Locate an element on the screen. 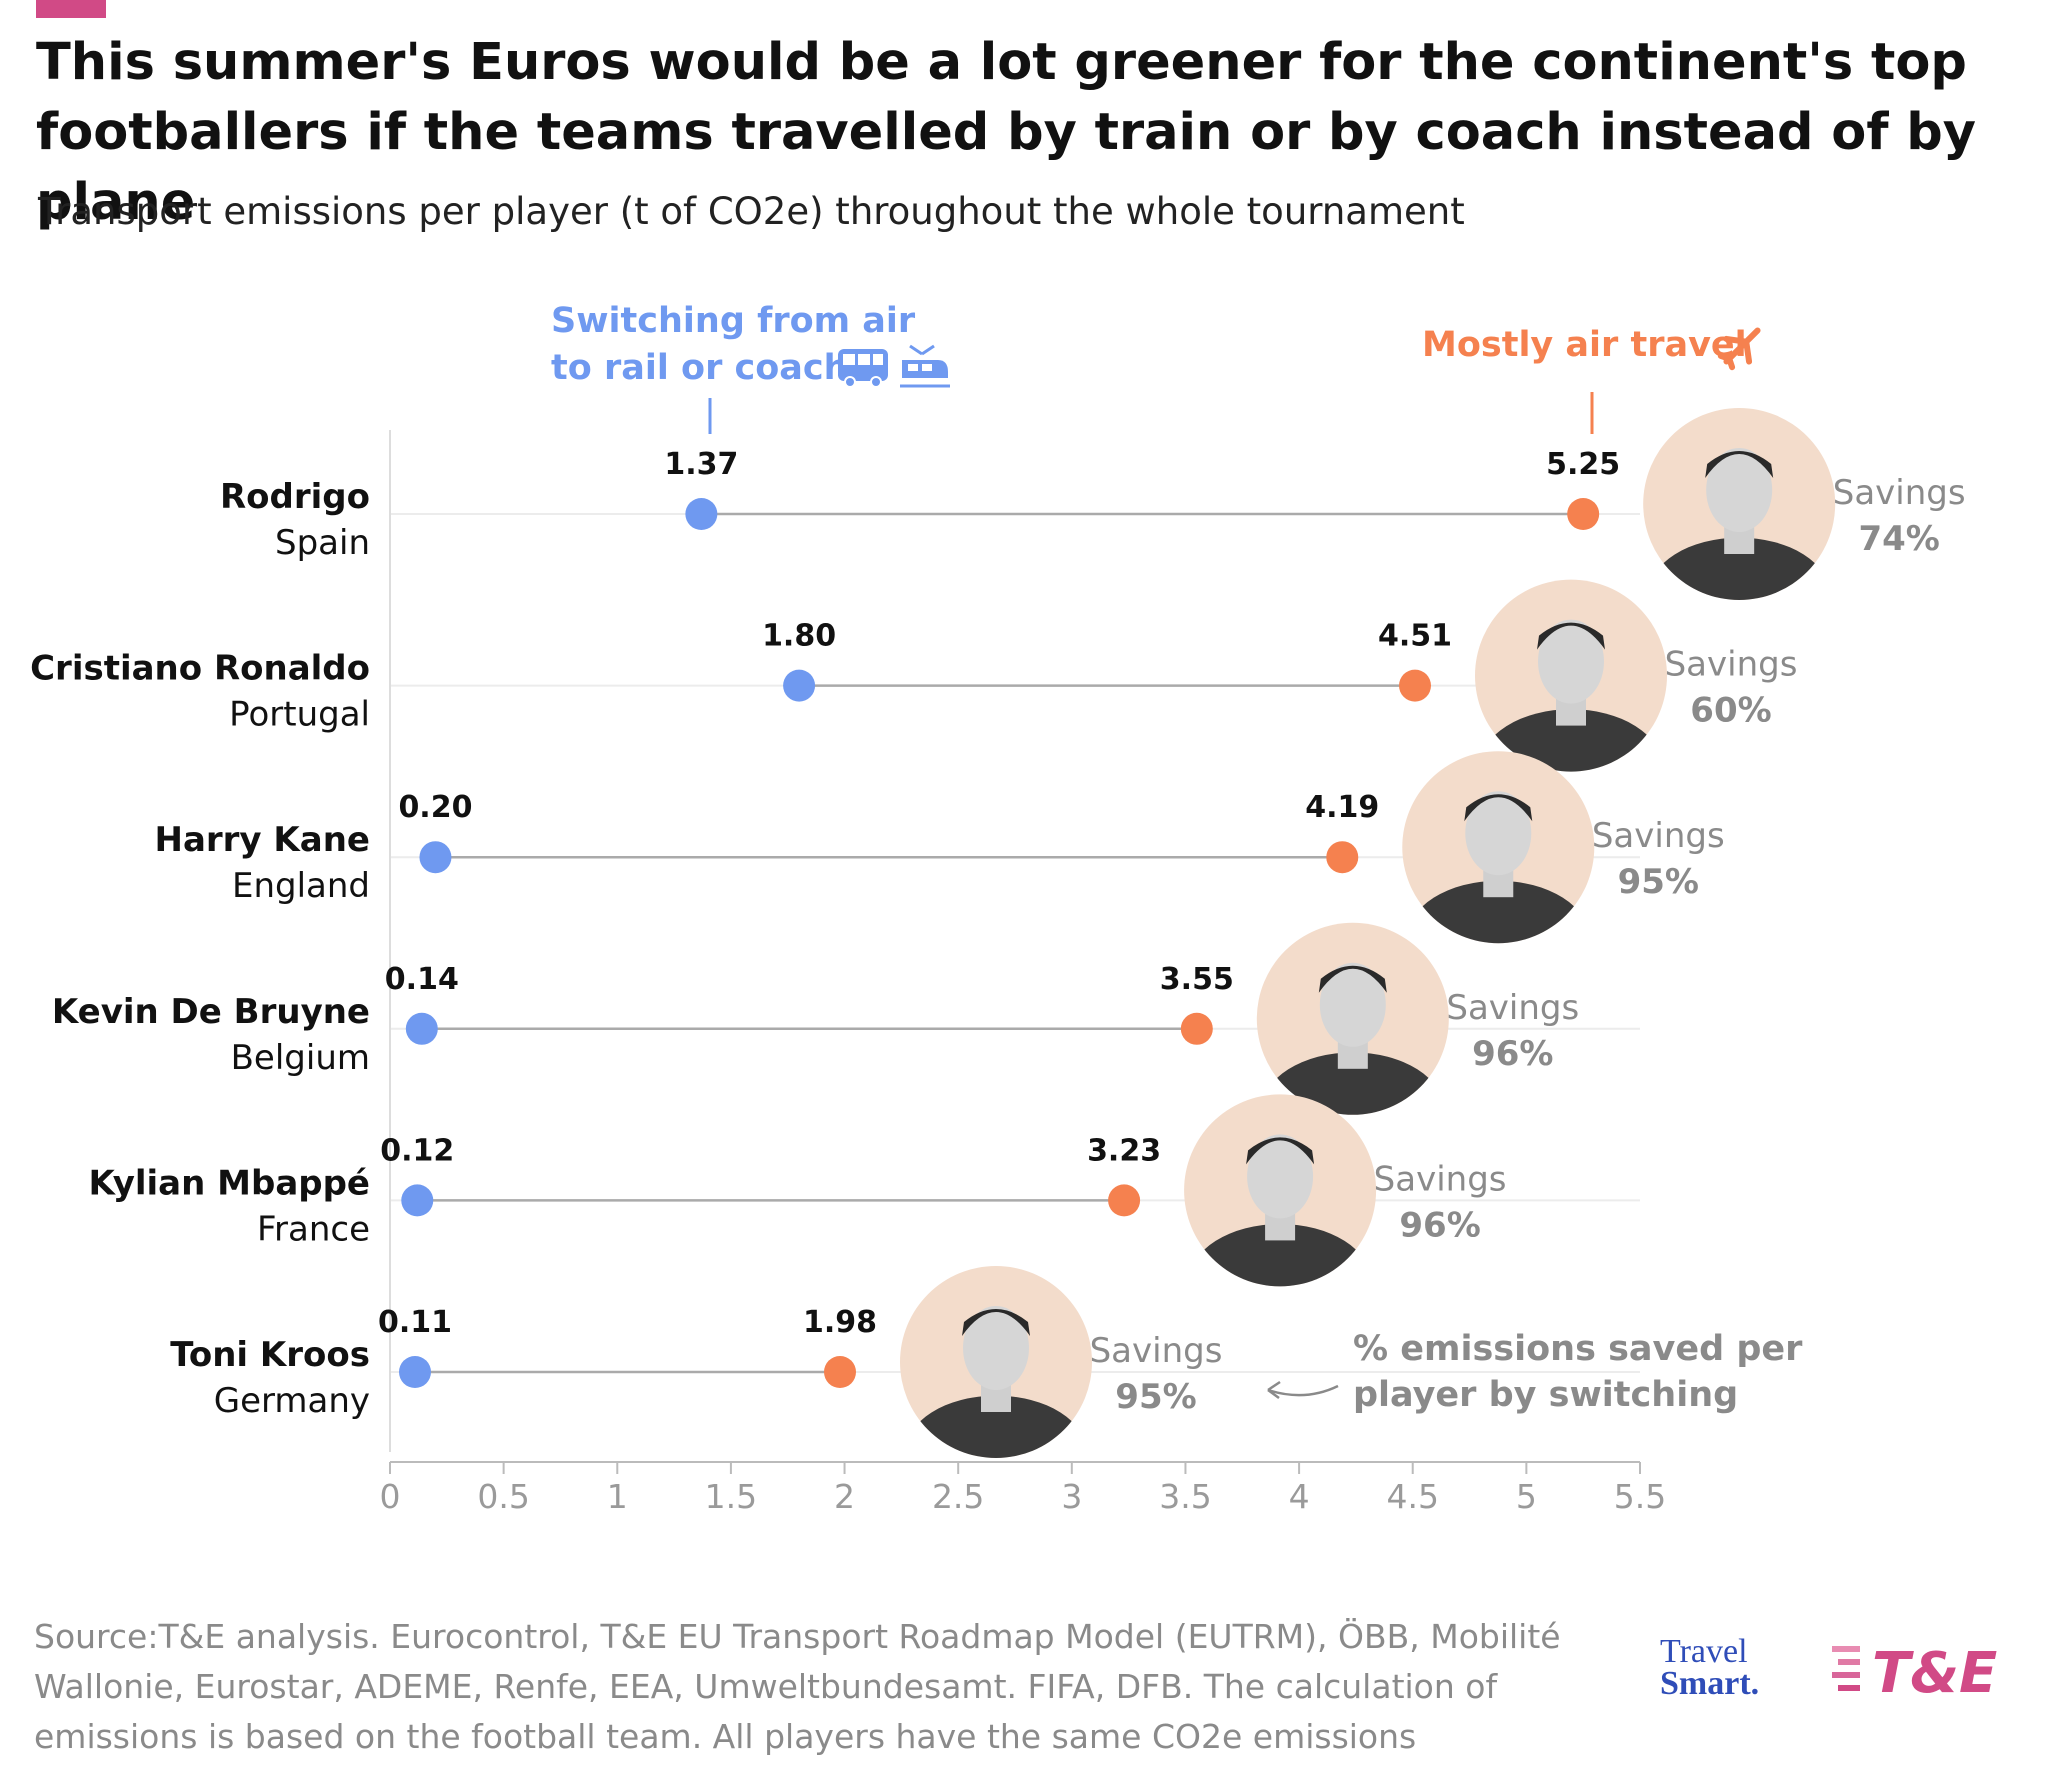  player-row: Kevin De Bruyne Belgium 0.14 3.55 Savings 96% is located at coordinates (815, 1018).